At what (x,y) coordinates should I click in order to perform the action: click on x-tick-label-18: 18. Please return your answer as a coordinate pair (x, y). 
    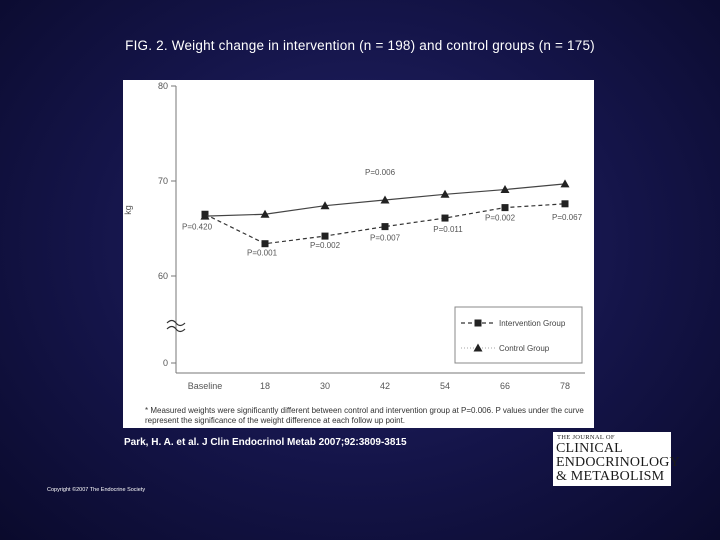
    Looking at the image, I should click on (265, 386).